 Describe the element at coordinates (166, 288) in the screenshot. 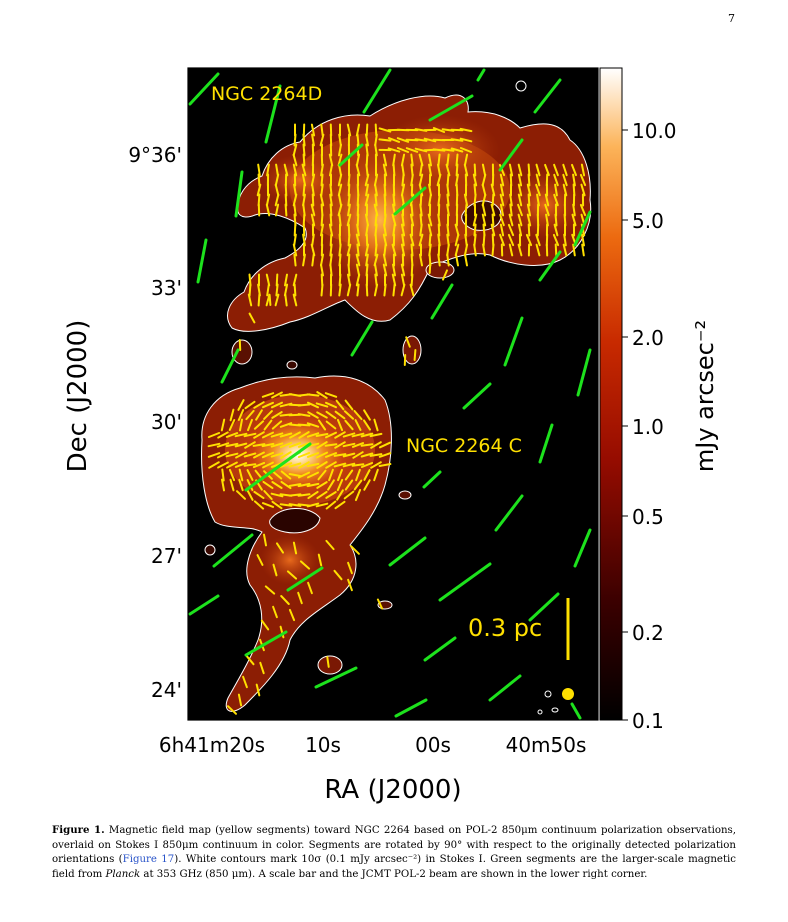

I see `dec-tick-label: 33'` at that location.